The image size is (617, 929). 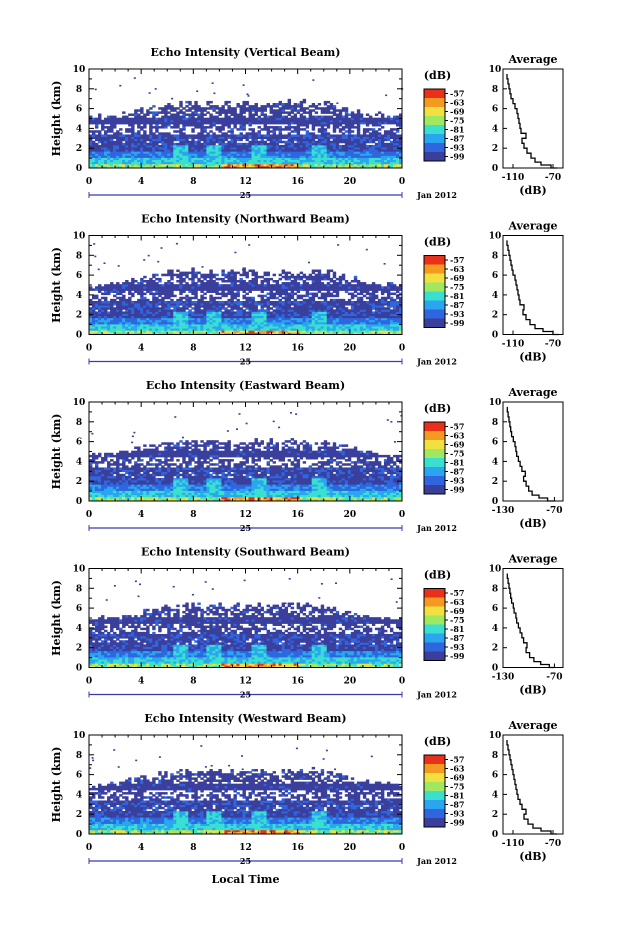 What do you see at coordinates (79, 169) in the screenshot?
I see `y-tick-label: 0` at bounding box center [79, 169].